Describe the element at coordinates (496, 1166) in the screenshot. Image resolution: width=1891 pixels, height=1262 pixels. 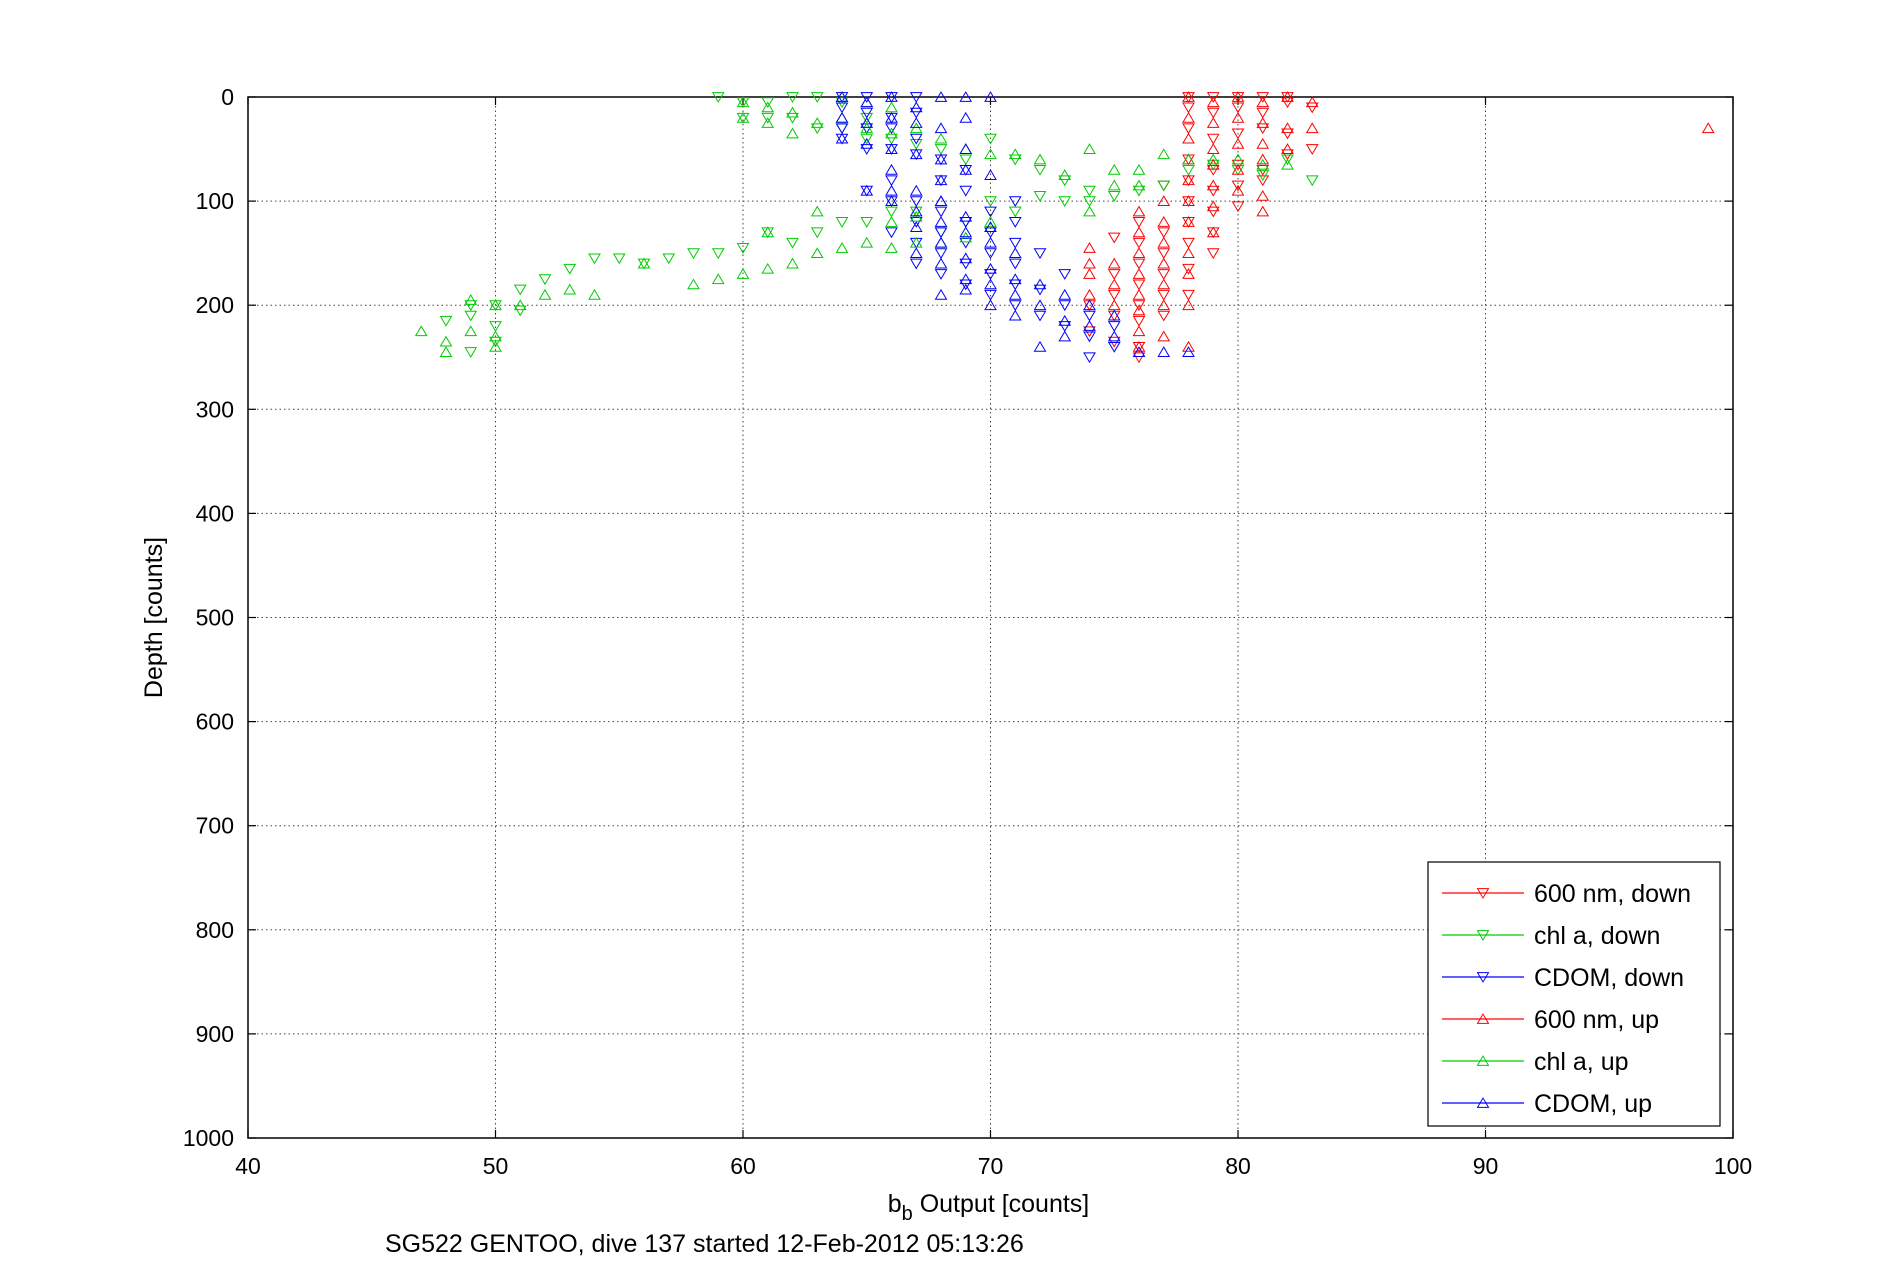
I see `x-tick-label: 50` at that location.